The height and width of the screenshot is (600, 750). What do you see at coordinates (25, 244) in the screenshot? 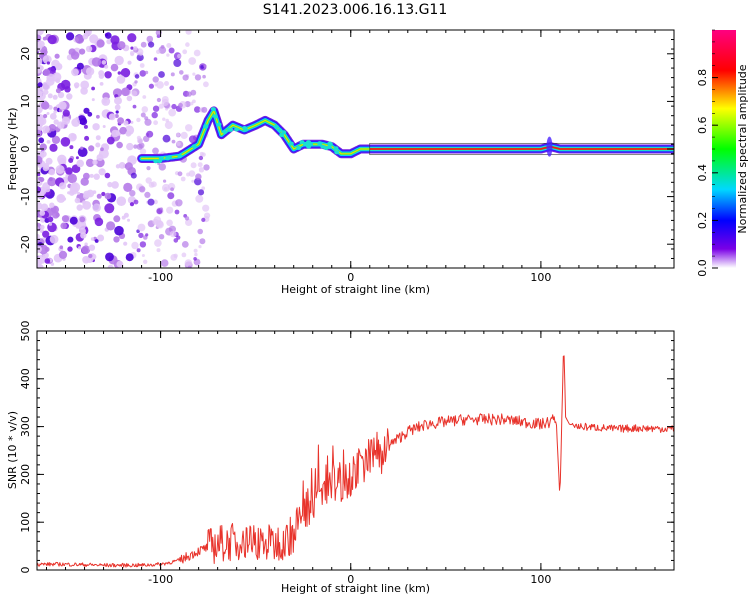
I see `y-tick-label: -20` at bounding box center [25, 244].